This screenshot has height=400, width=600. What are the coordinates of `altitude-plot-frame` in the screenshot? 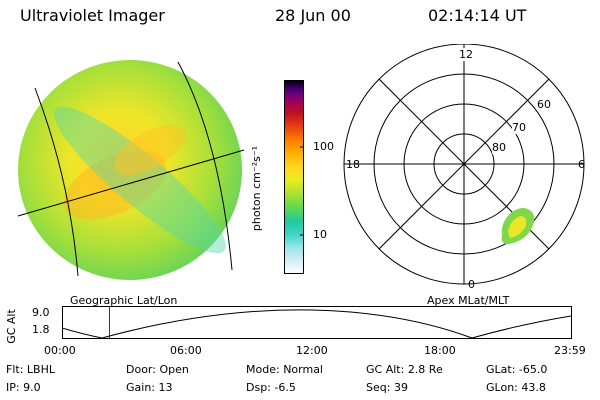 It's located at (317, 322).